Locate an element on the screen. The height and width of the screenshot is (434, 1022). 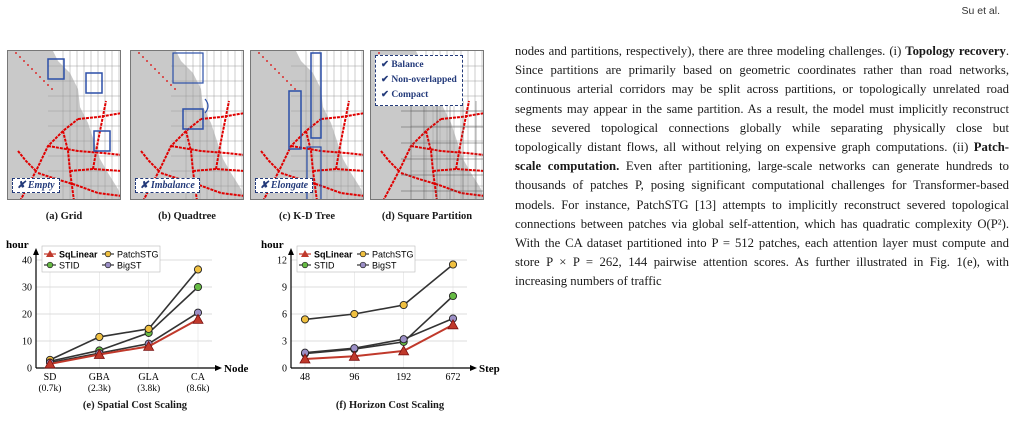
map-quadtree-svg is located at coordinates (187, 125).